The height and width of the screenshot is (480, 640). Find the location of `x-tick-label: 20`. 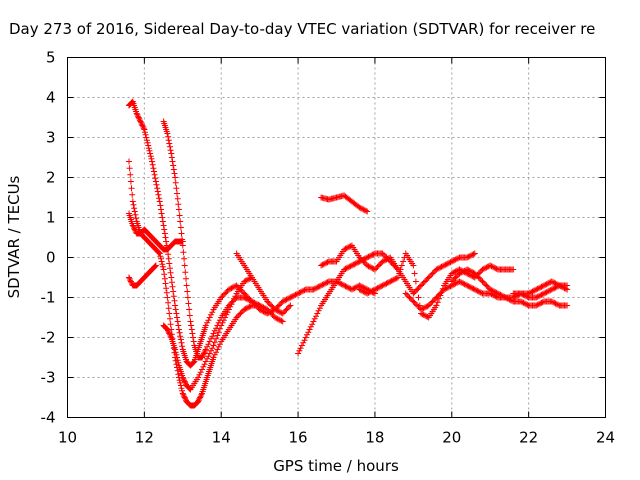

x-tick-label: 20 is located at coordinates (451, 438).